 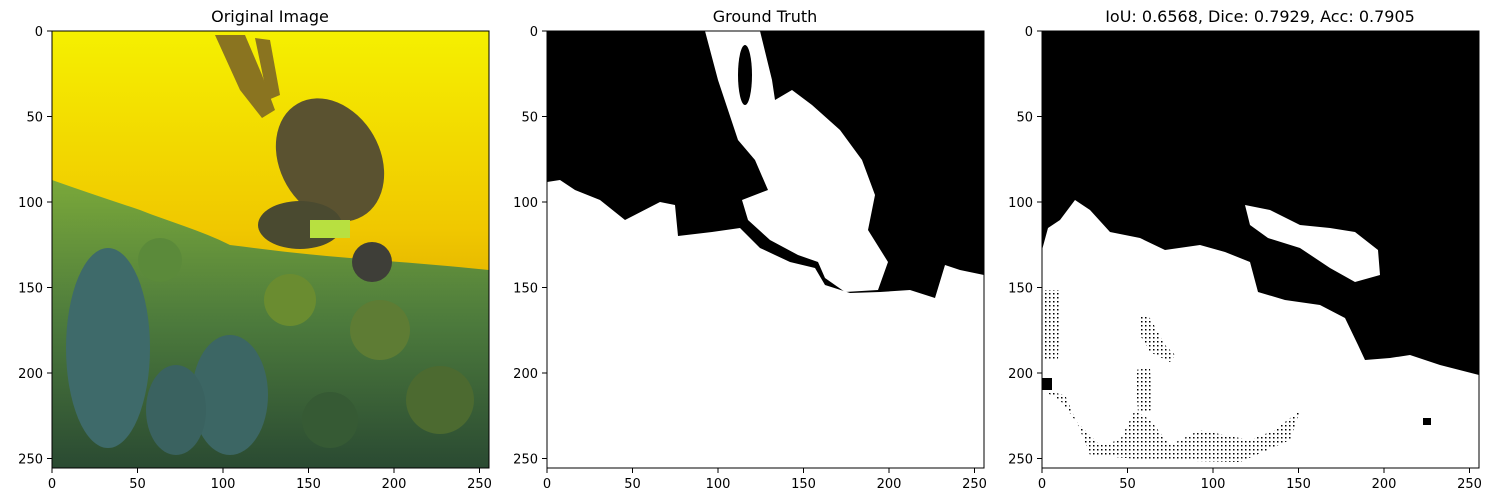 I want to click on panel-title: Original Image, so click(x=270, y=16).